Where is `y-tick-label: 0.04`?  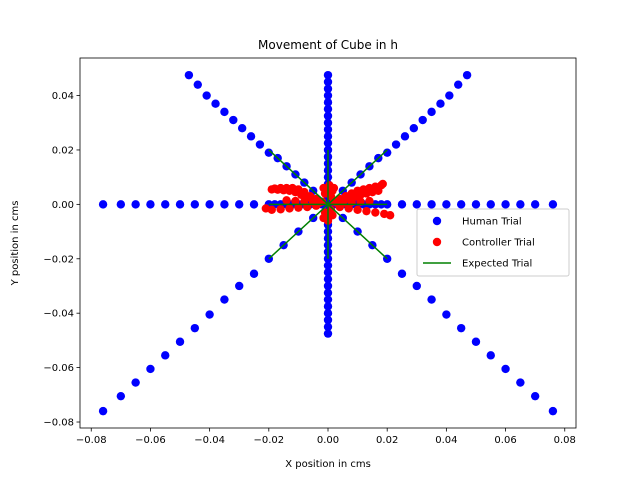 y-tick-label: 0.04 is located at coordinates (63, 96).